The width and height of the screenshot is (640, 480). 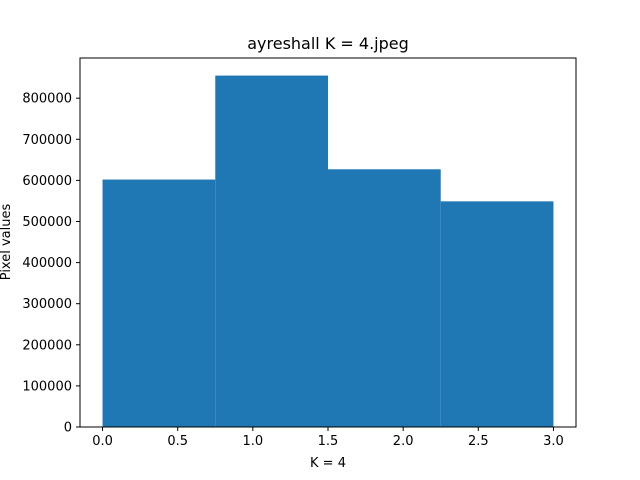 What do you see at coordinates (47, 140) in the screenshot?
I see `y-tick-label: 700000` at bounding box center [47, 140].